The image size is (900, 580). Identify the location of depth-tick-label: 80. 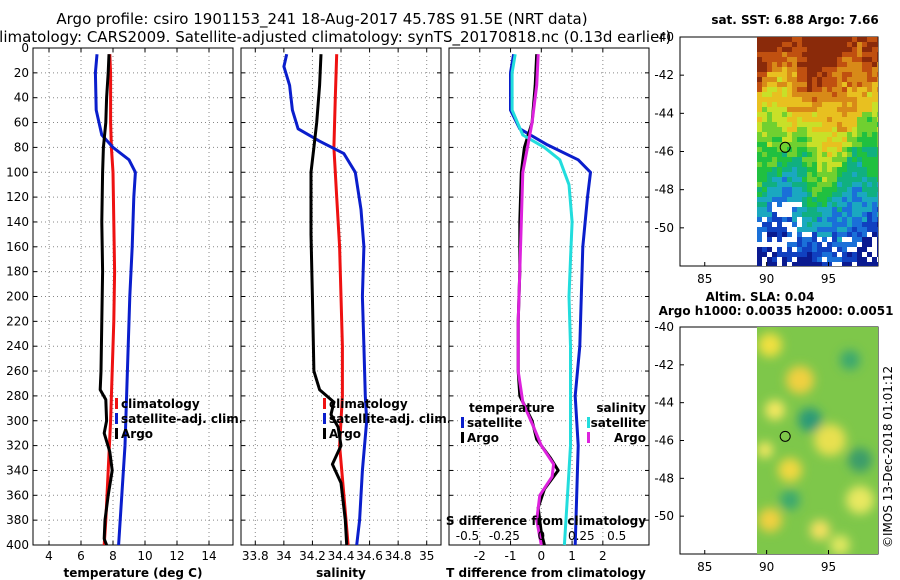
(21, 147).